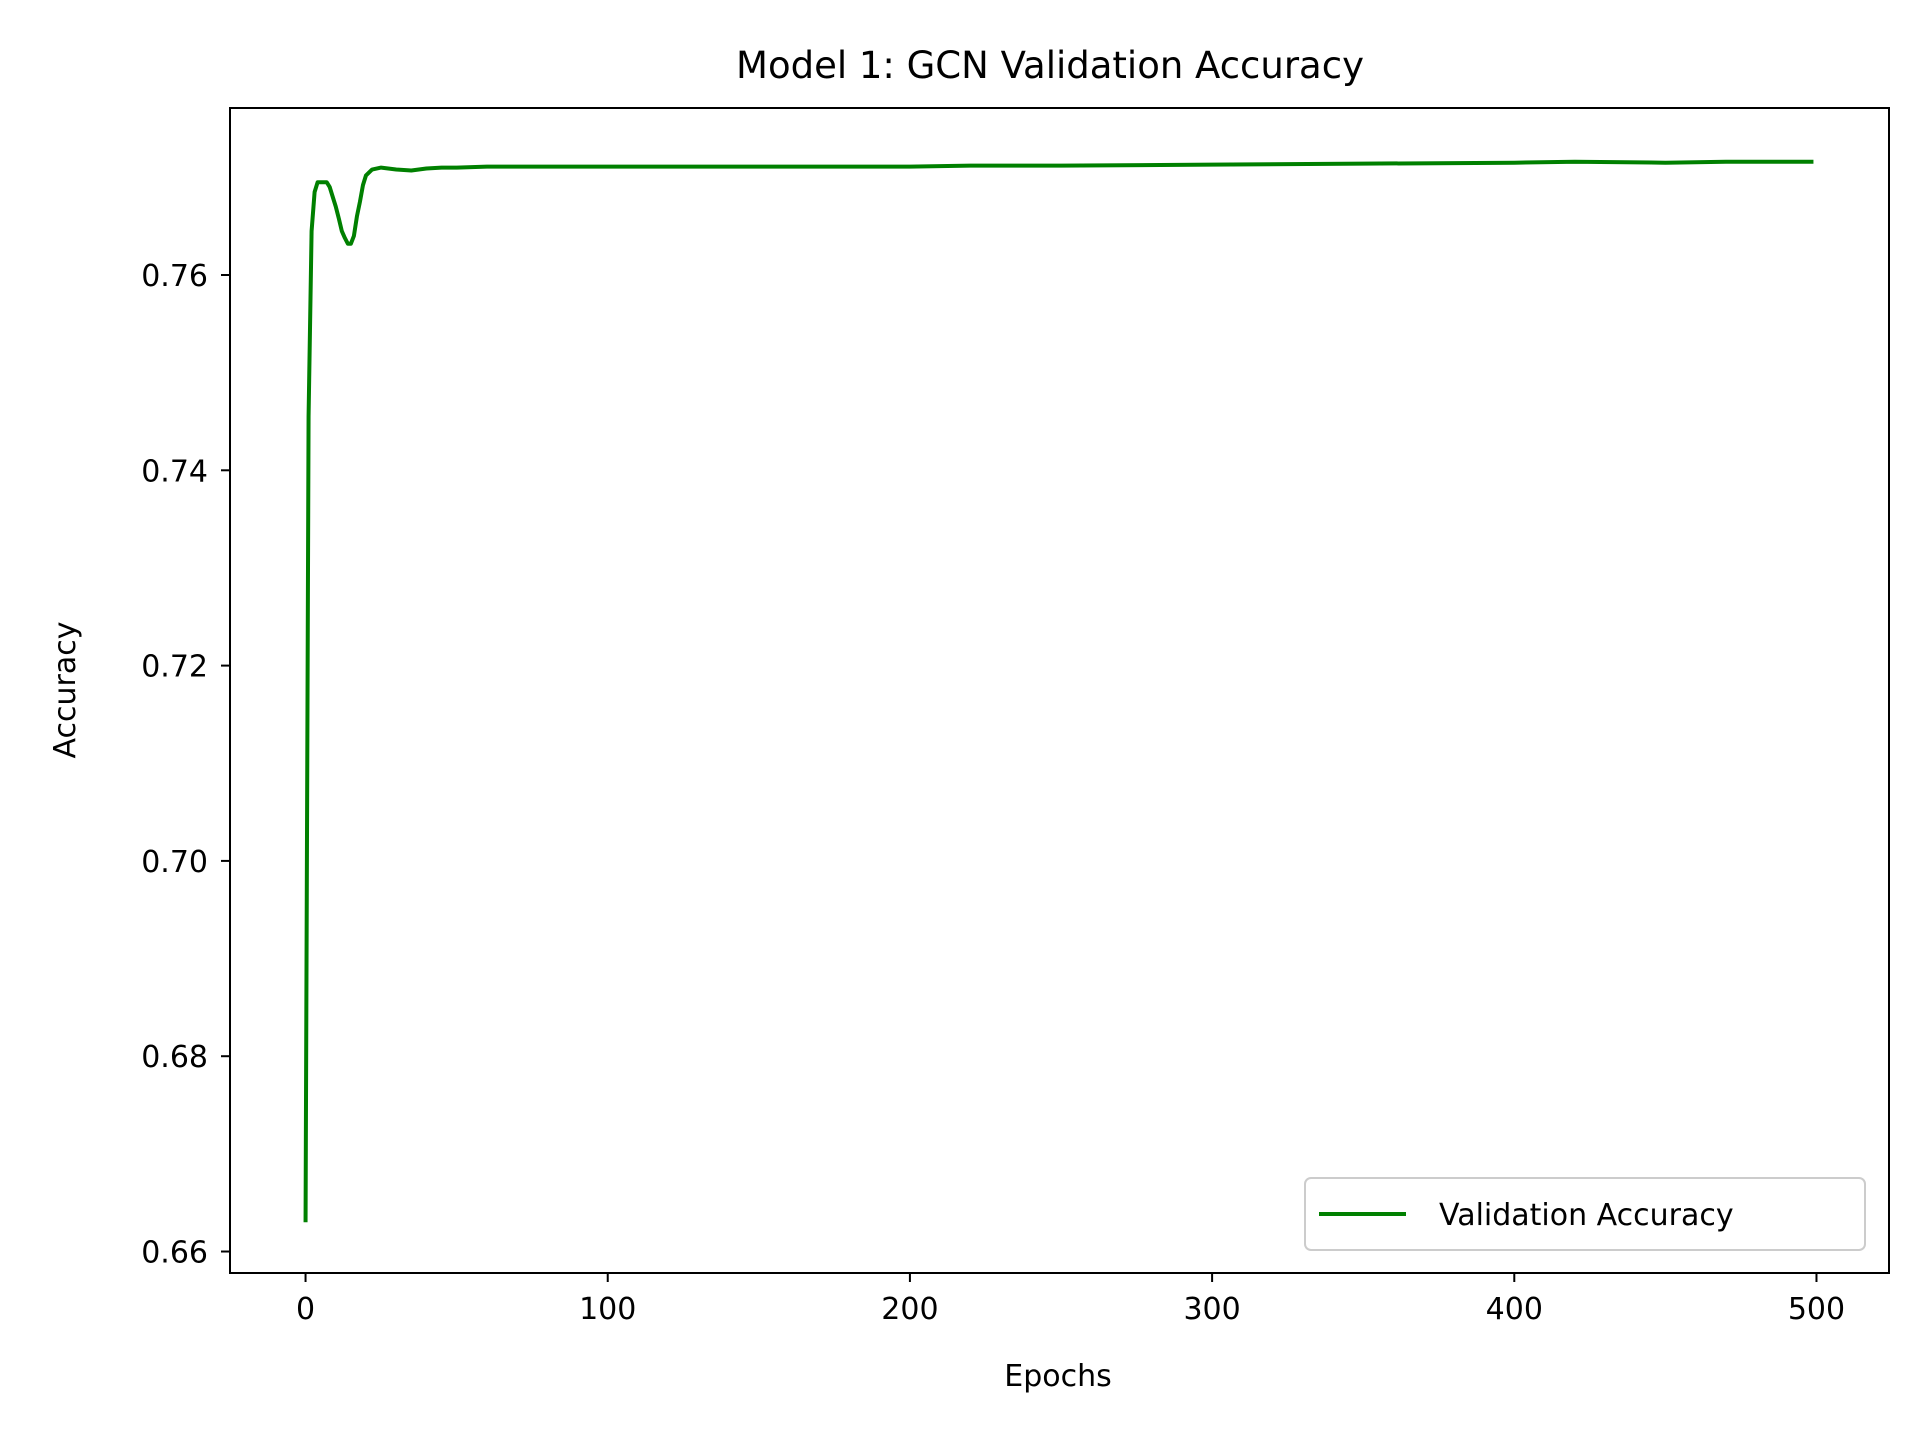  I want to click on legend-label: Validation Accuracy, so click(1586, 1215).